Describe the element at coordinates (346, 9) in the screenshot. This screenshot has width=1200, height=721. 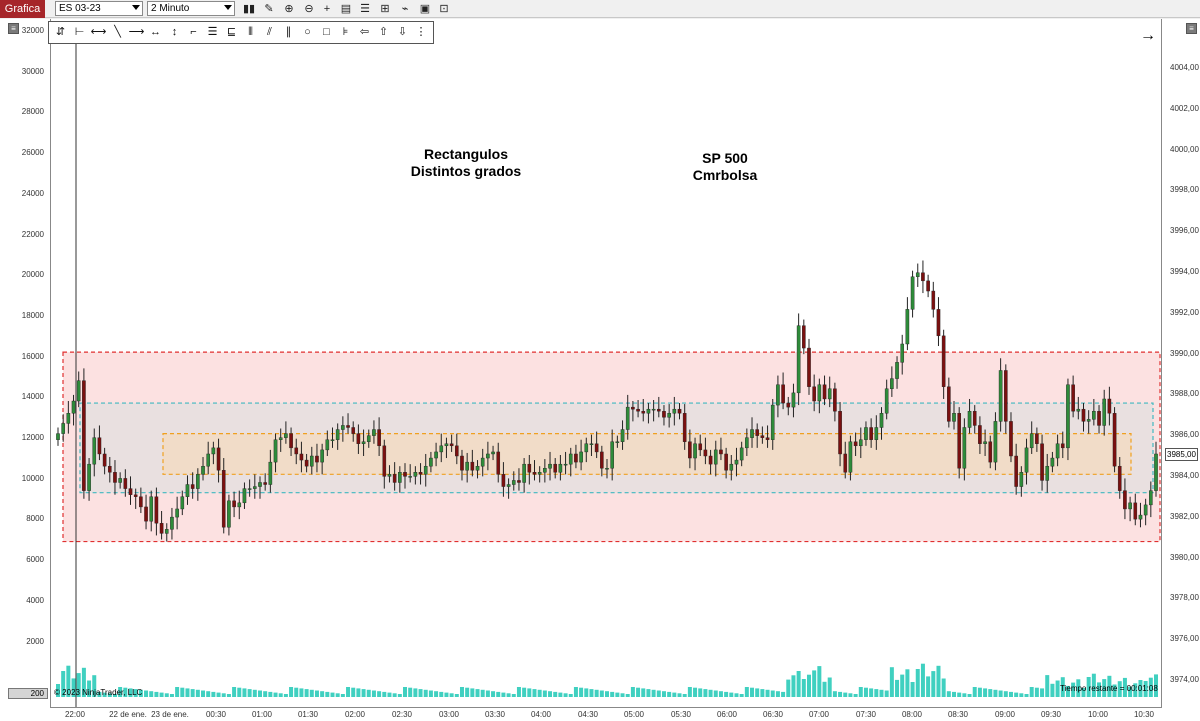
I see `data-box-icon: ▤` at that location.